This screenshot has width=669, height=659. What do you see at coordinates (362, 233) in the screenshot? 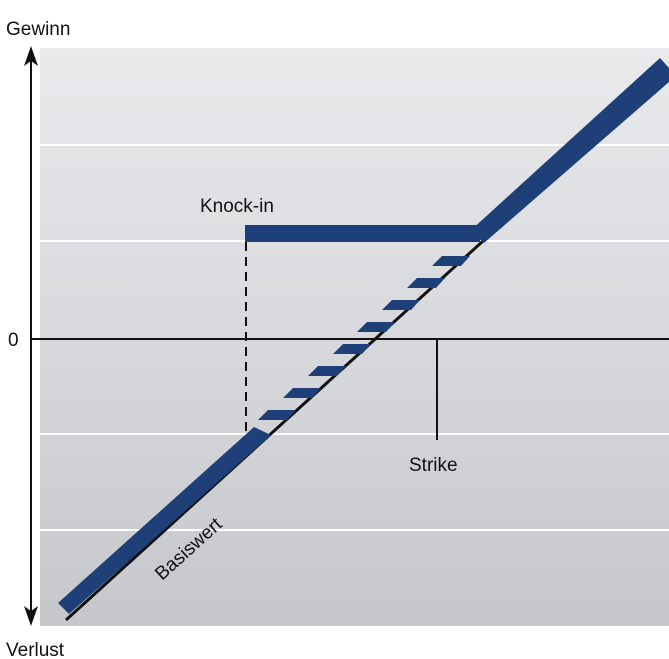
I see `knock-in-bar` at bounding box center [362, 233].